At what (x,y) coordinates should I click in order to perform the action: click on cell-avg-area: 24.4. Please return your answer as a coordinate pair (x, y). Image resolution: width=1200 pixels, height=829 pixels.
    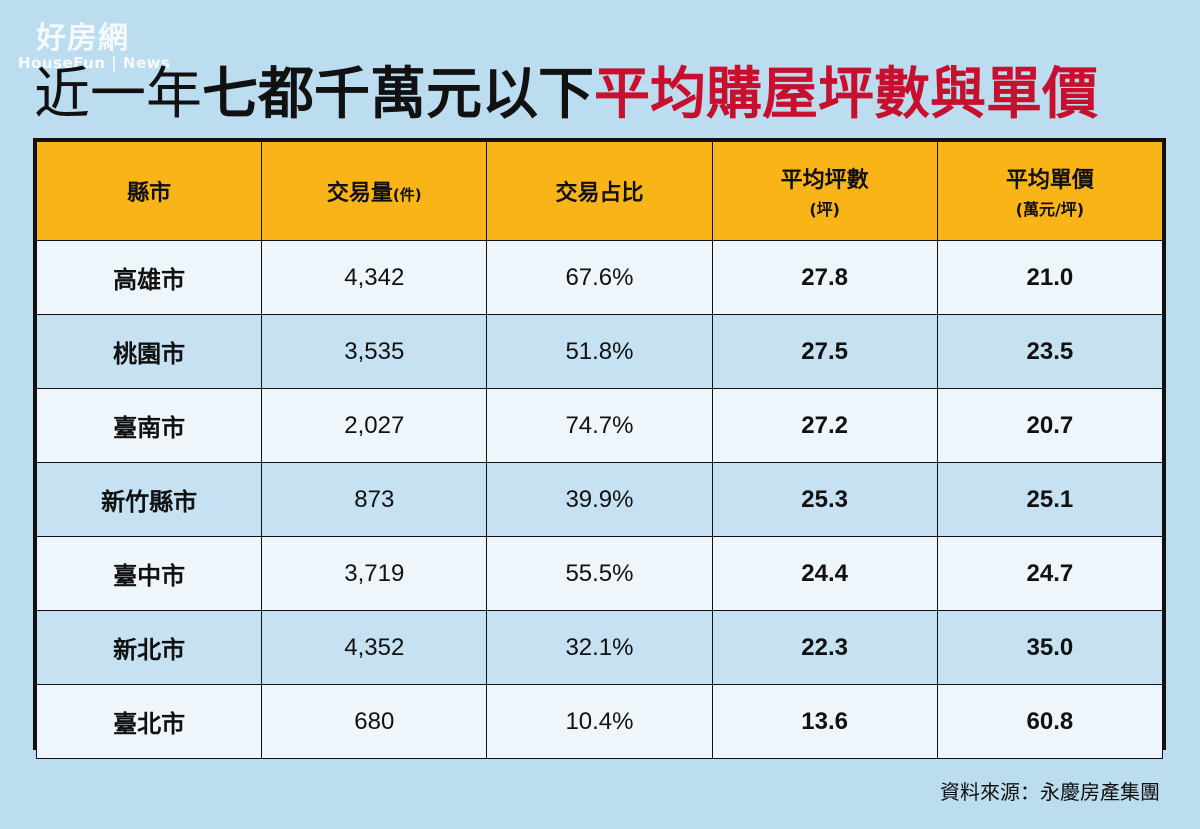
    Looking at the image, I should click on (824, 573).